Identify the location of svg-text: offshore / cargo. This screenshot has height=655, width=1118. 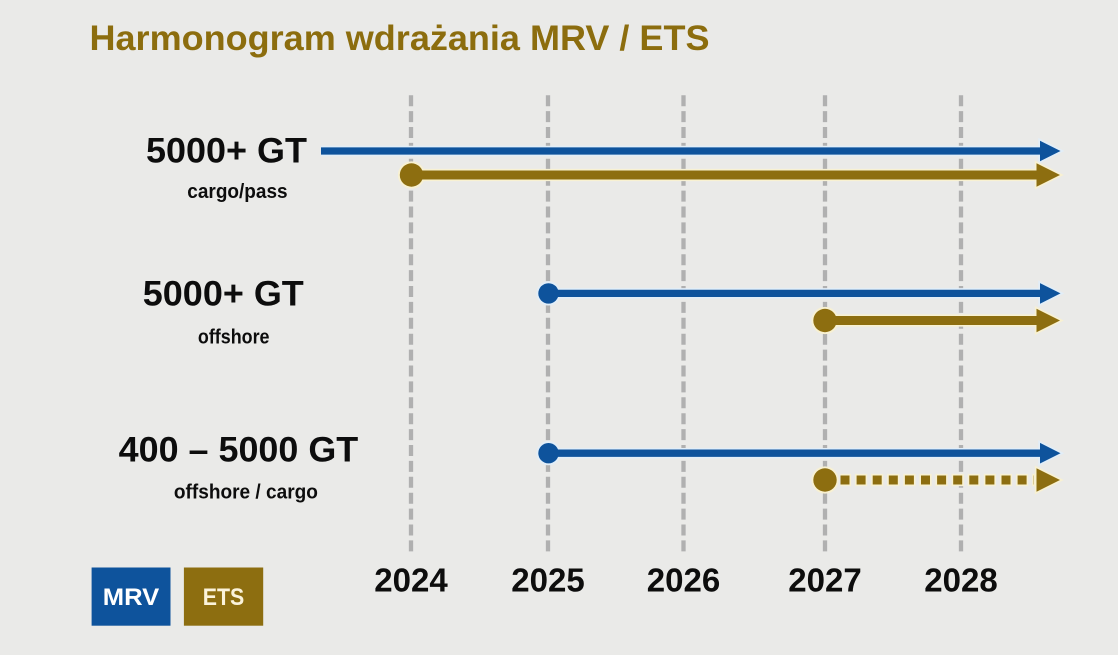
(246, 493).